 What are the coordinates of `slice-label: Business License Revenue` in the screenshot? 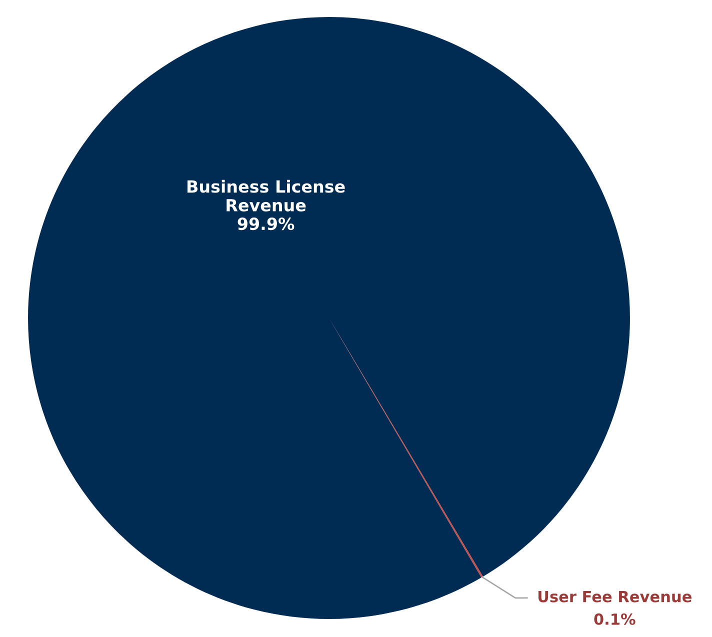 It's located at (266, 196).